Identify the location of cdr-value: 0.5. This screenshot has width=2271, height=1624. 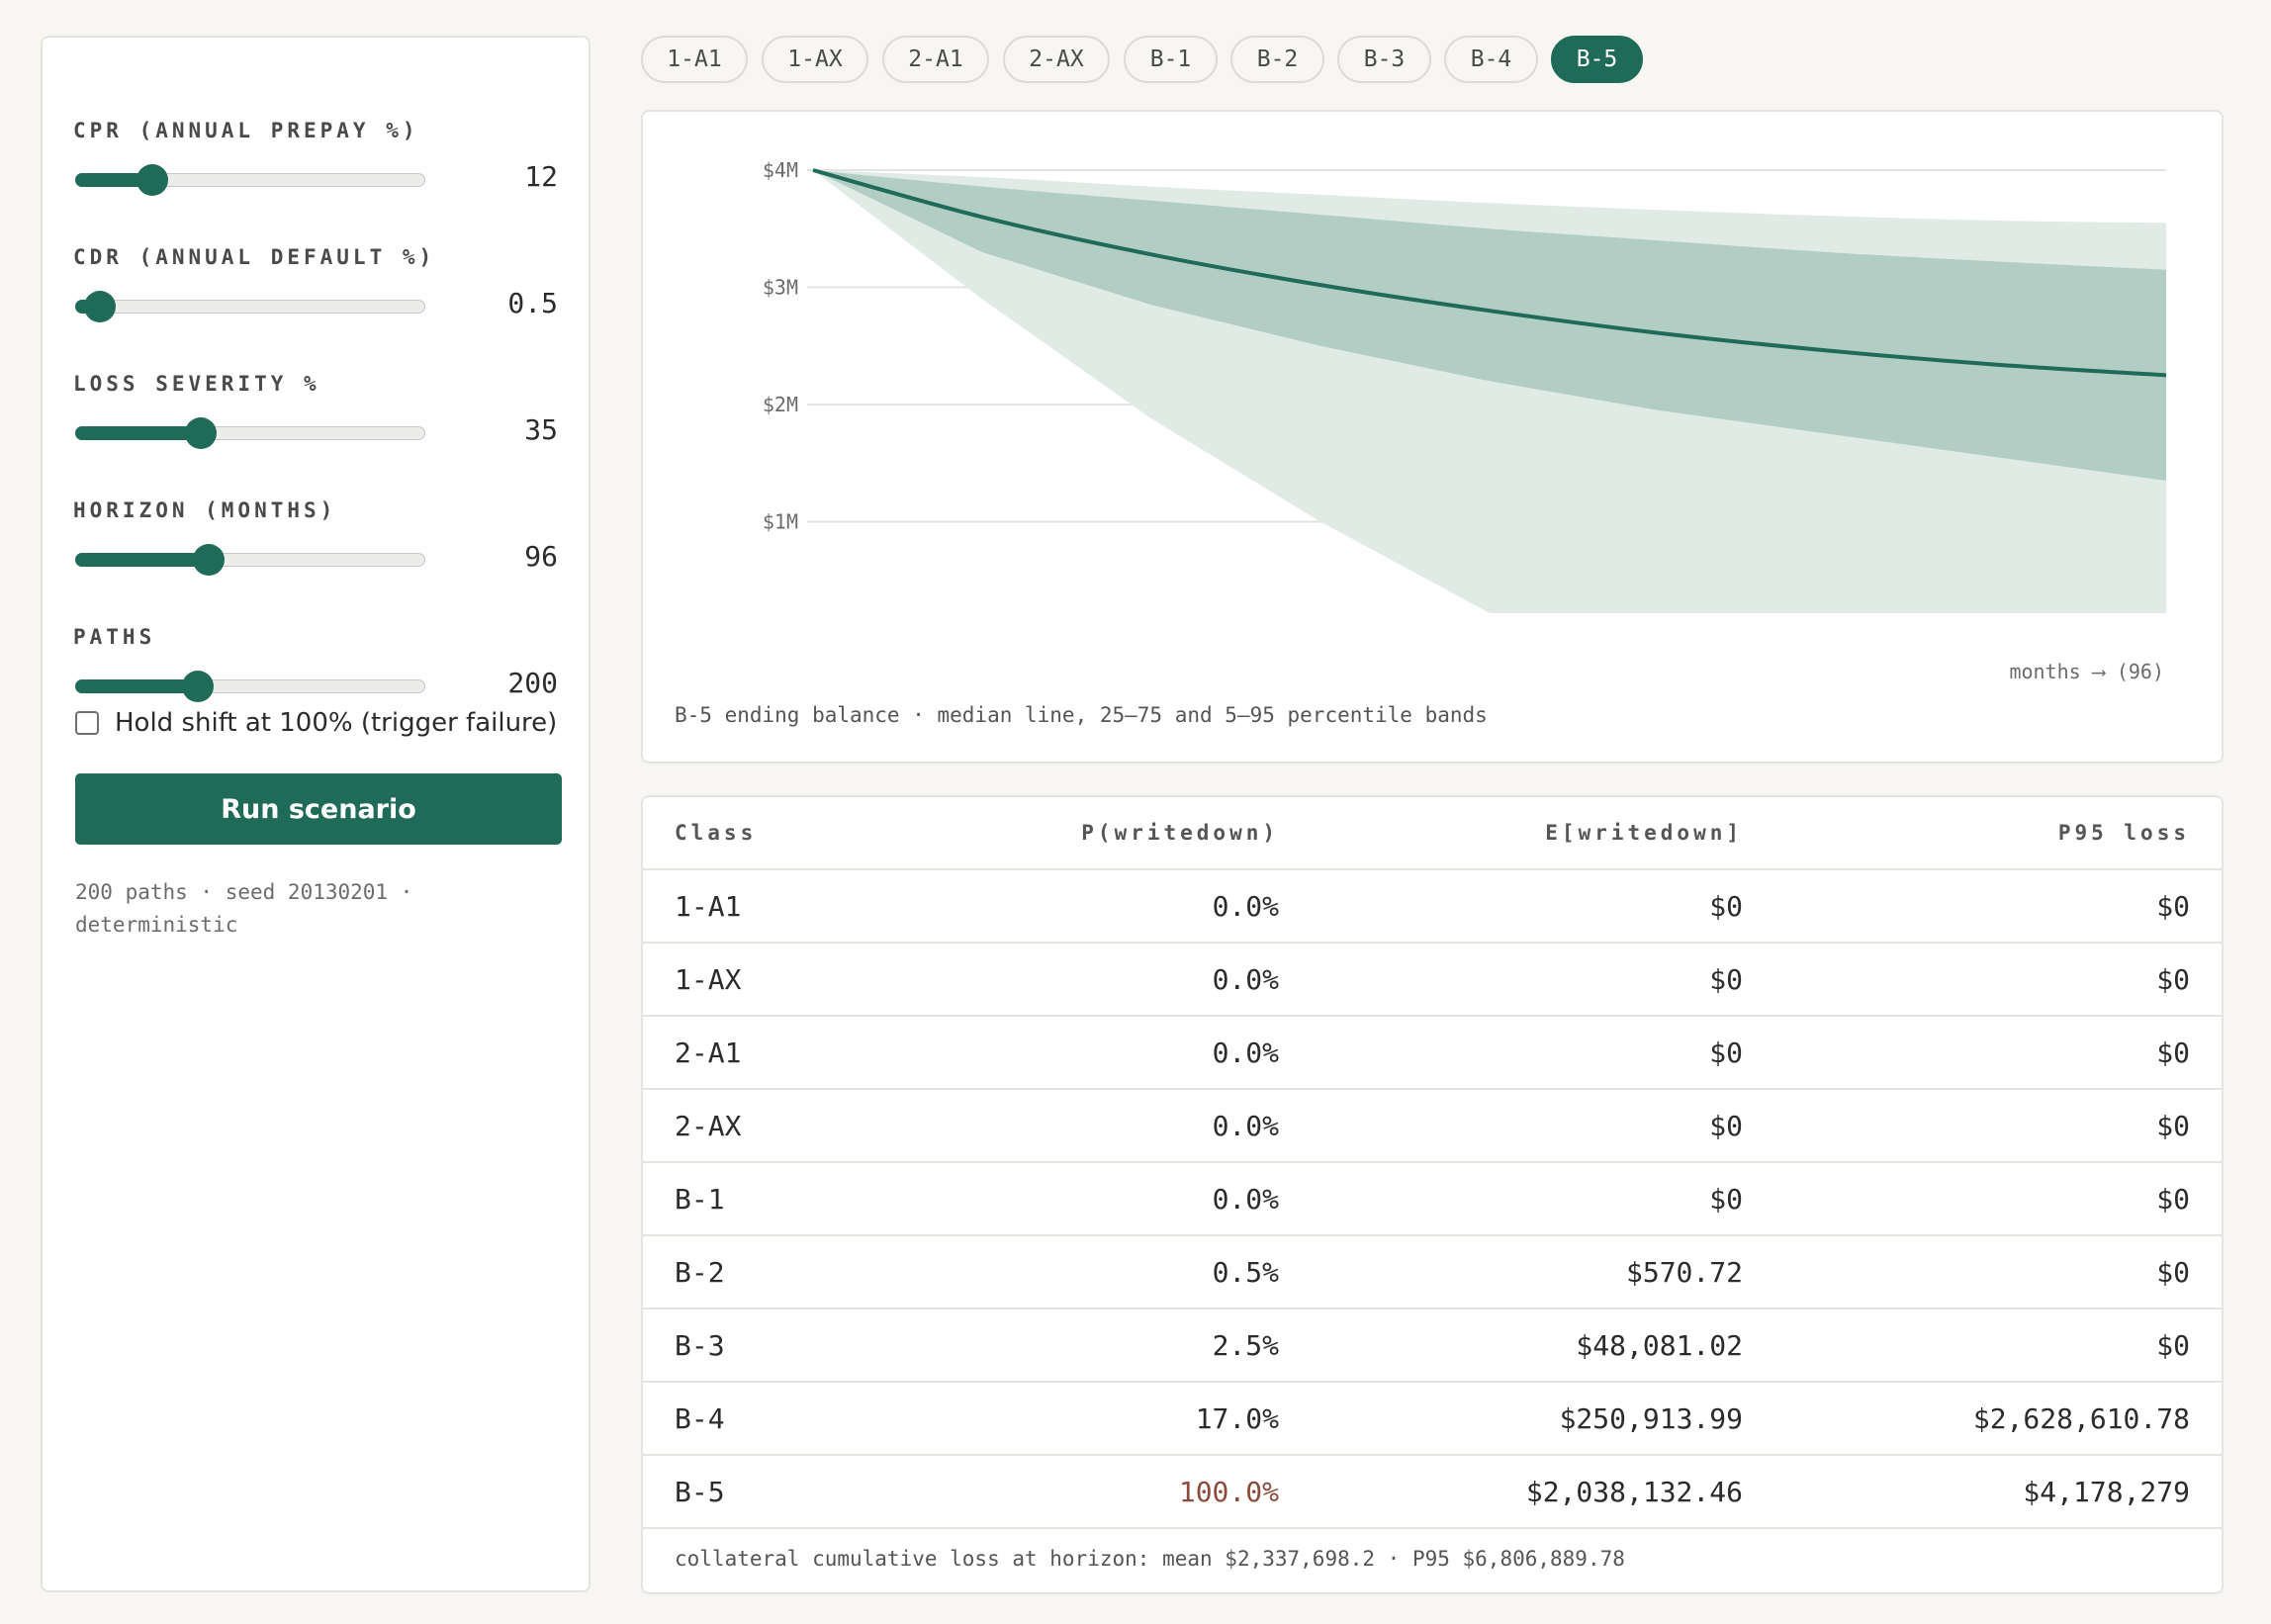
(532, 303).